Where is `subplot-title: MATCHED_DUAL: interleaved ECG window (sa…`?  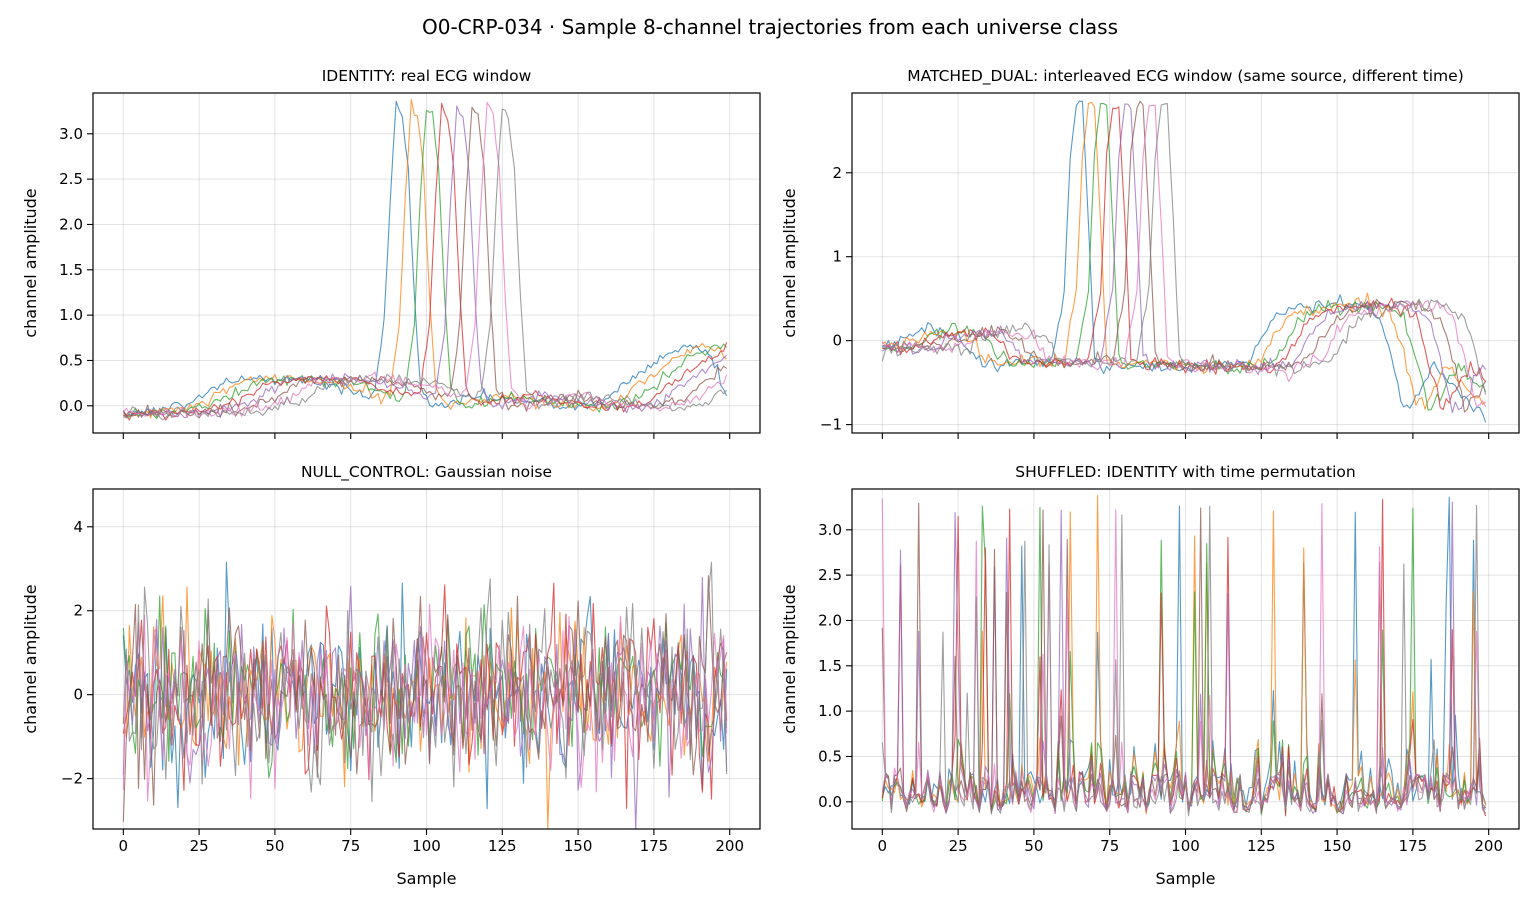 subplot-title: MATCHED_DUAL: interleaved ECG window (sa… is located at coordinates (1185, 76).